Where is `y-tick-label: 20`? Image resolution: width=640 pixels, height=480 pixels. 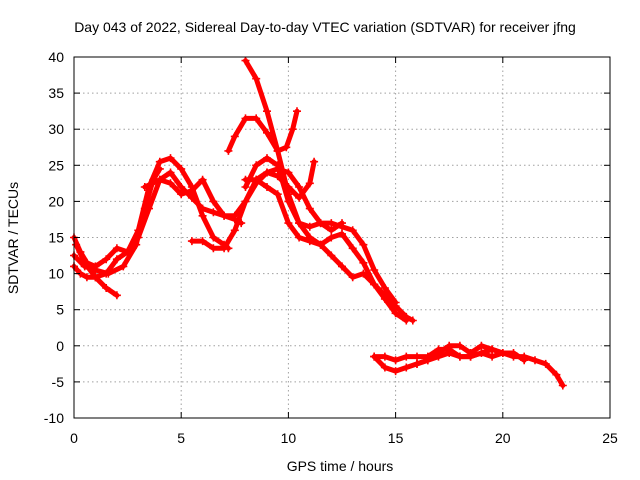 y-tick-label: 20 is located at coordinates (56, 201).